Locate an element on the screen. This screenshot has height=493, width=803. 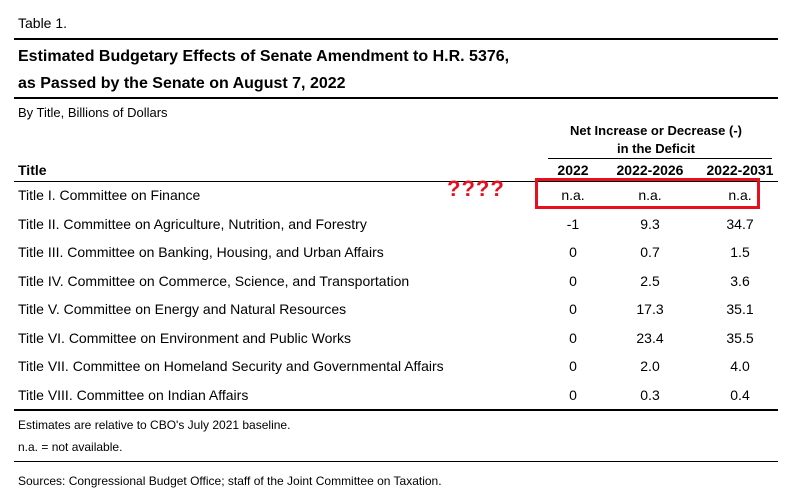
cell-2022-2026: 23.4 is located at coordinates (650, 338).